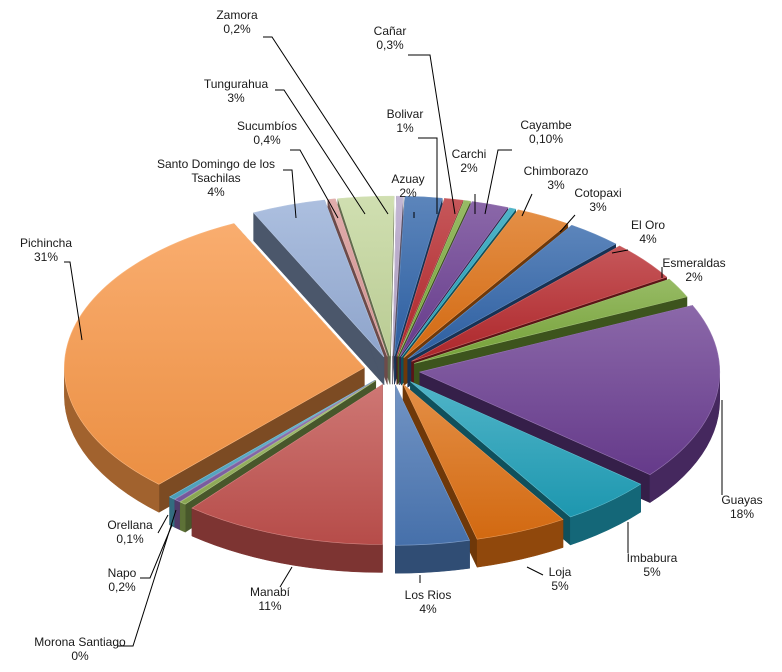 The image size is (782, 672). I want to click on pie-slice-zamora, so click(398, 290).